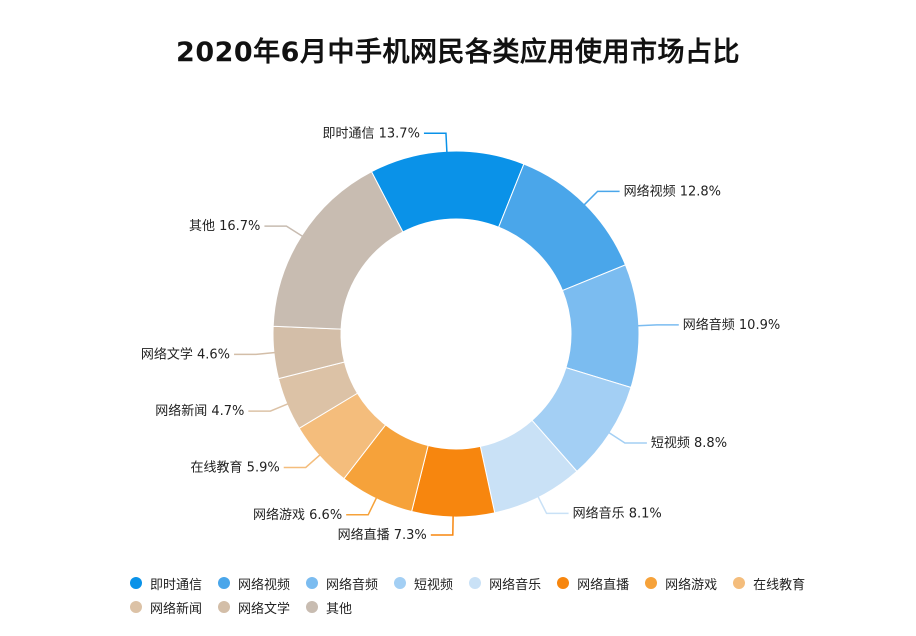 The width and height of the screenshot is (916, 636). I want to click on legend-item-1: 网络视频, so click(254, 583).